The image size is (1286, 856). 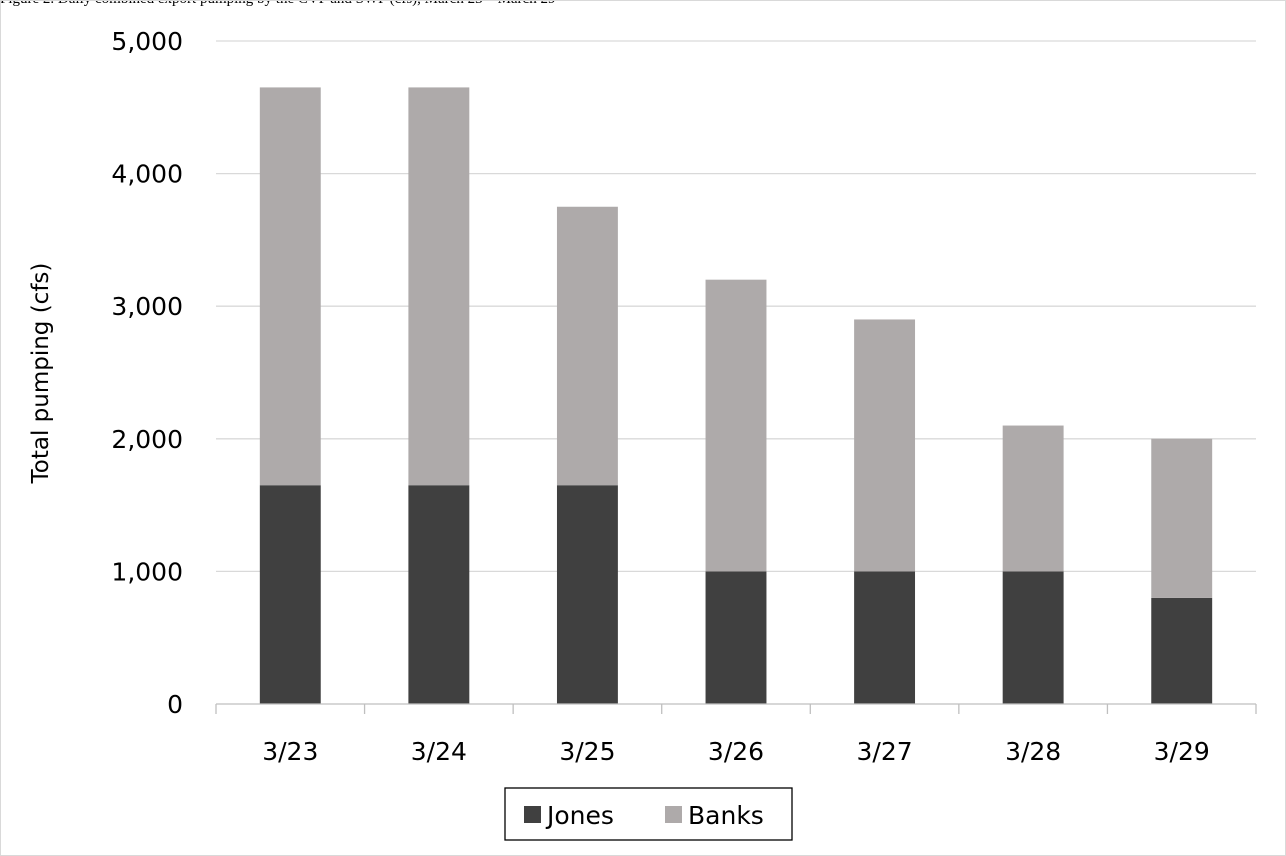 What do you see at coordinates (147, 174) in the screenshot?
I see `y-tick-label: 4,000` at bounding box center [147, 174].